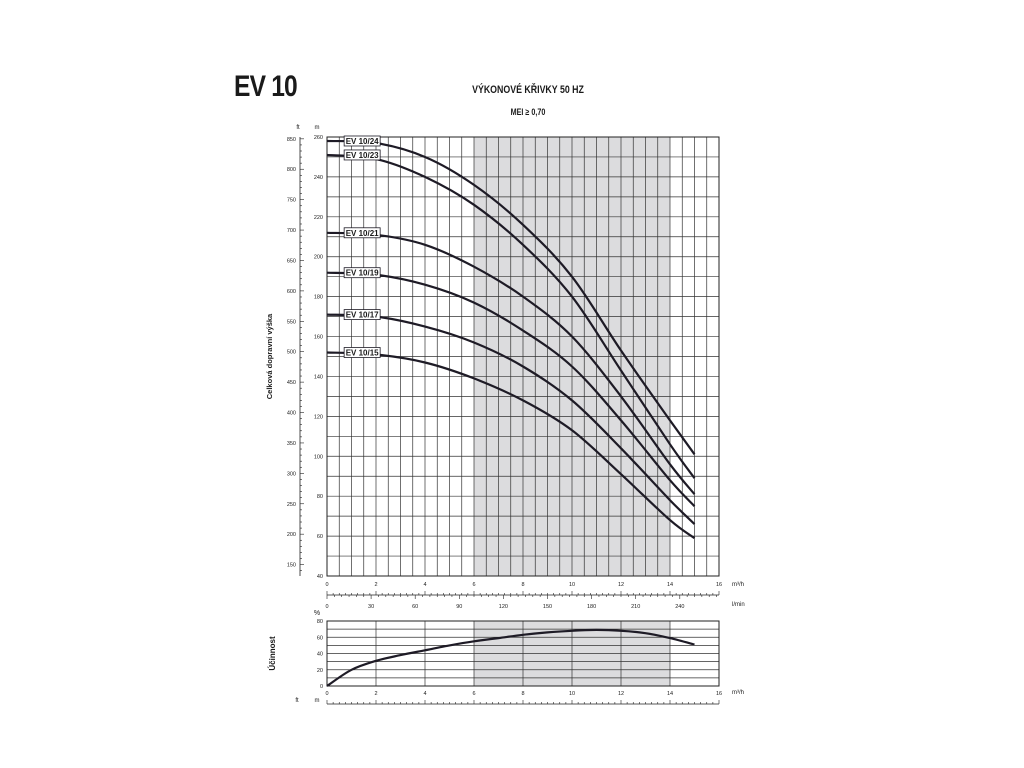 Image resolution: width=1024 pixels, height=768 pixels. What do you see at coordinates (719, 585) in the screenshot?
I see `x-tick-label: 16` at bounding box center [719, 585].